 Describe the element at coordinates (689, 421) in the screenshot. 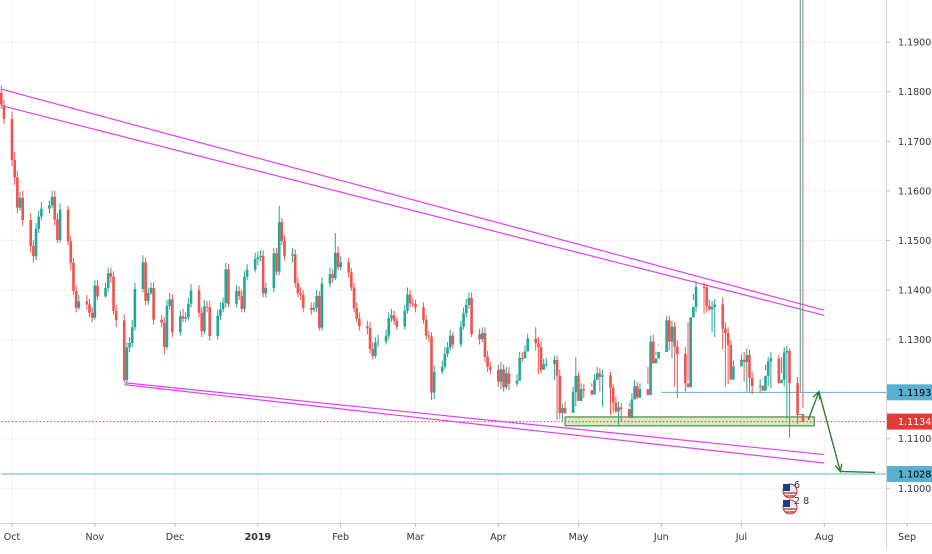

I see `support-zone` at that location.